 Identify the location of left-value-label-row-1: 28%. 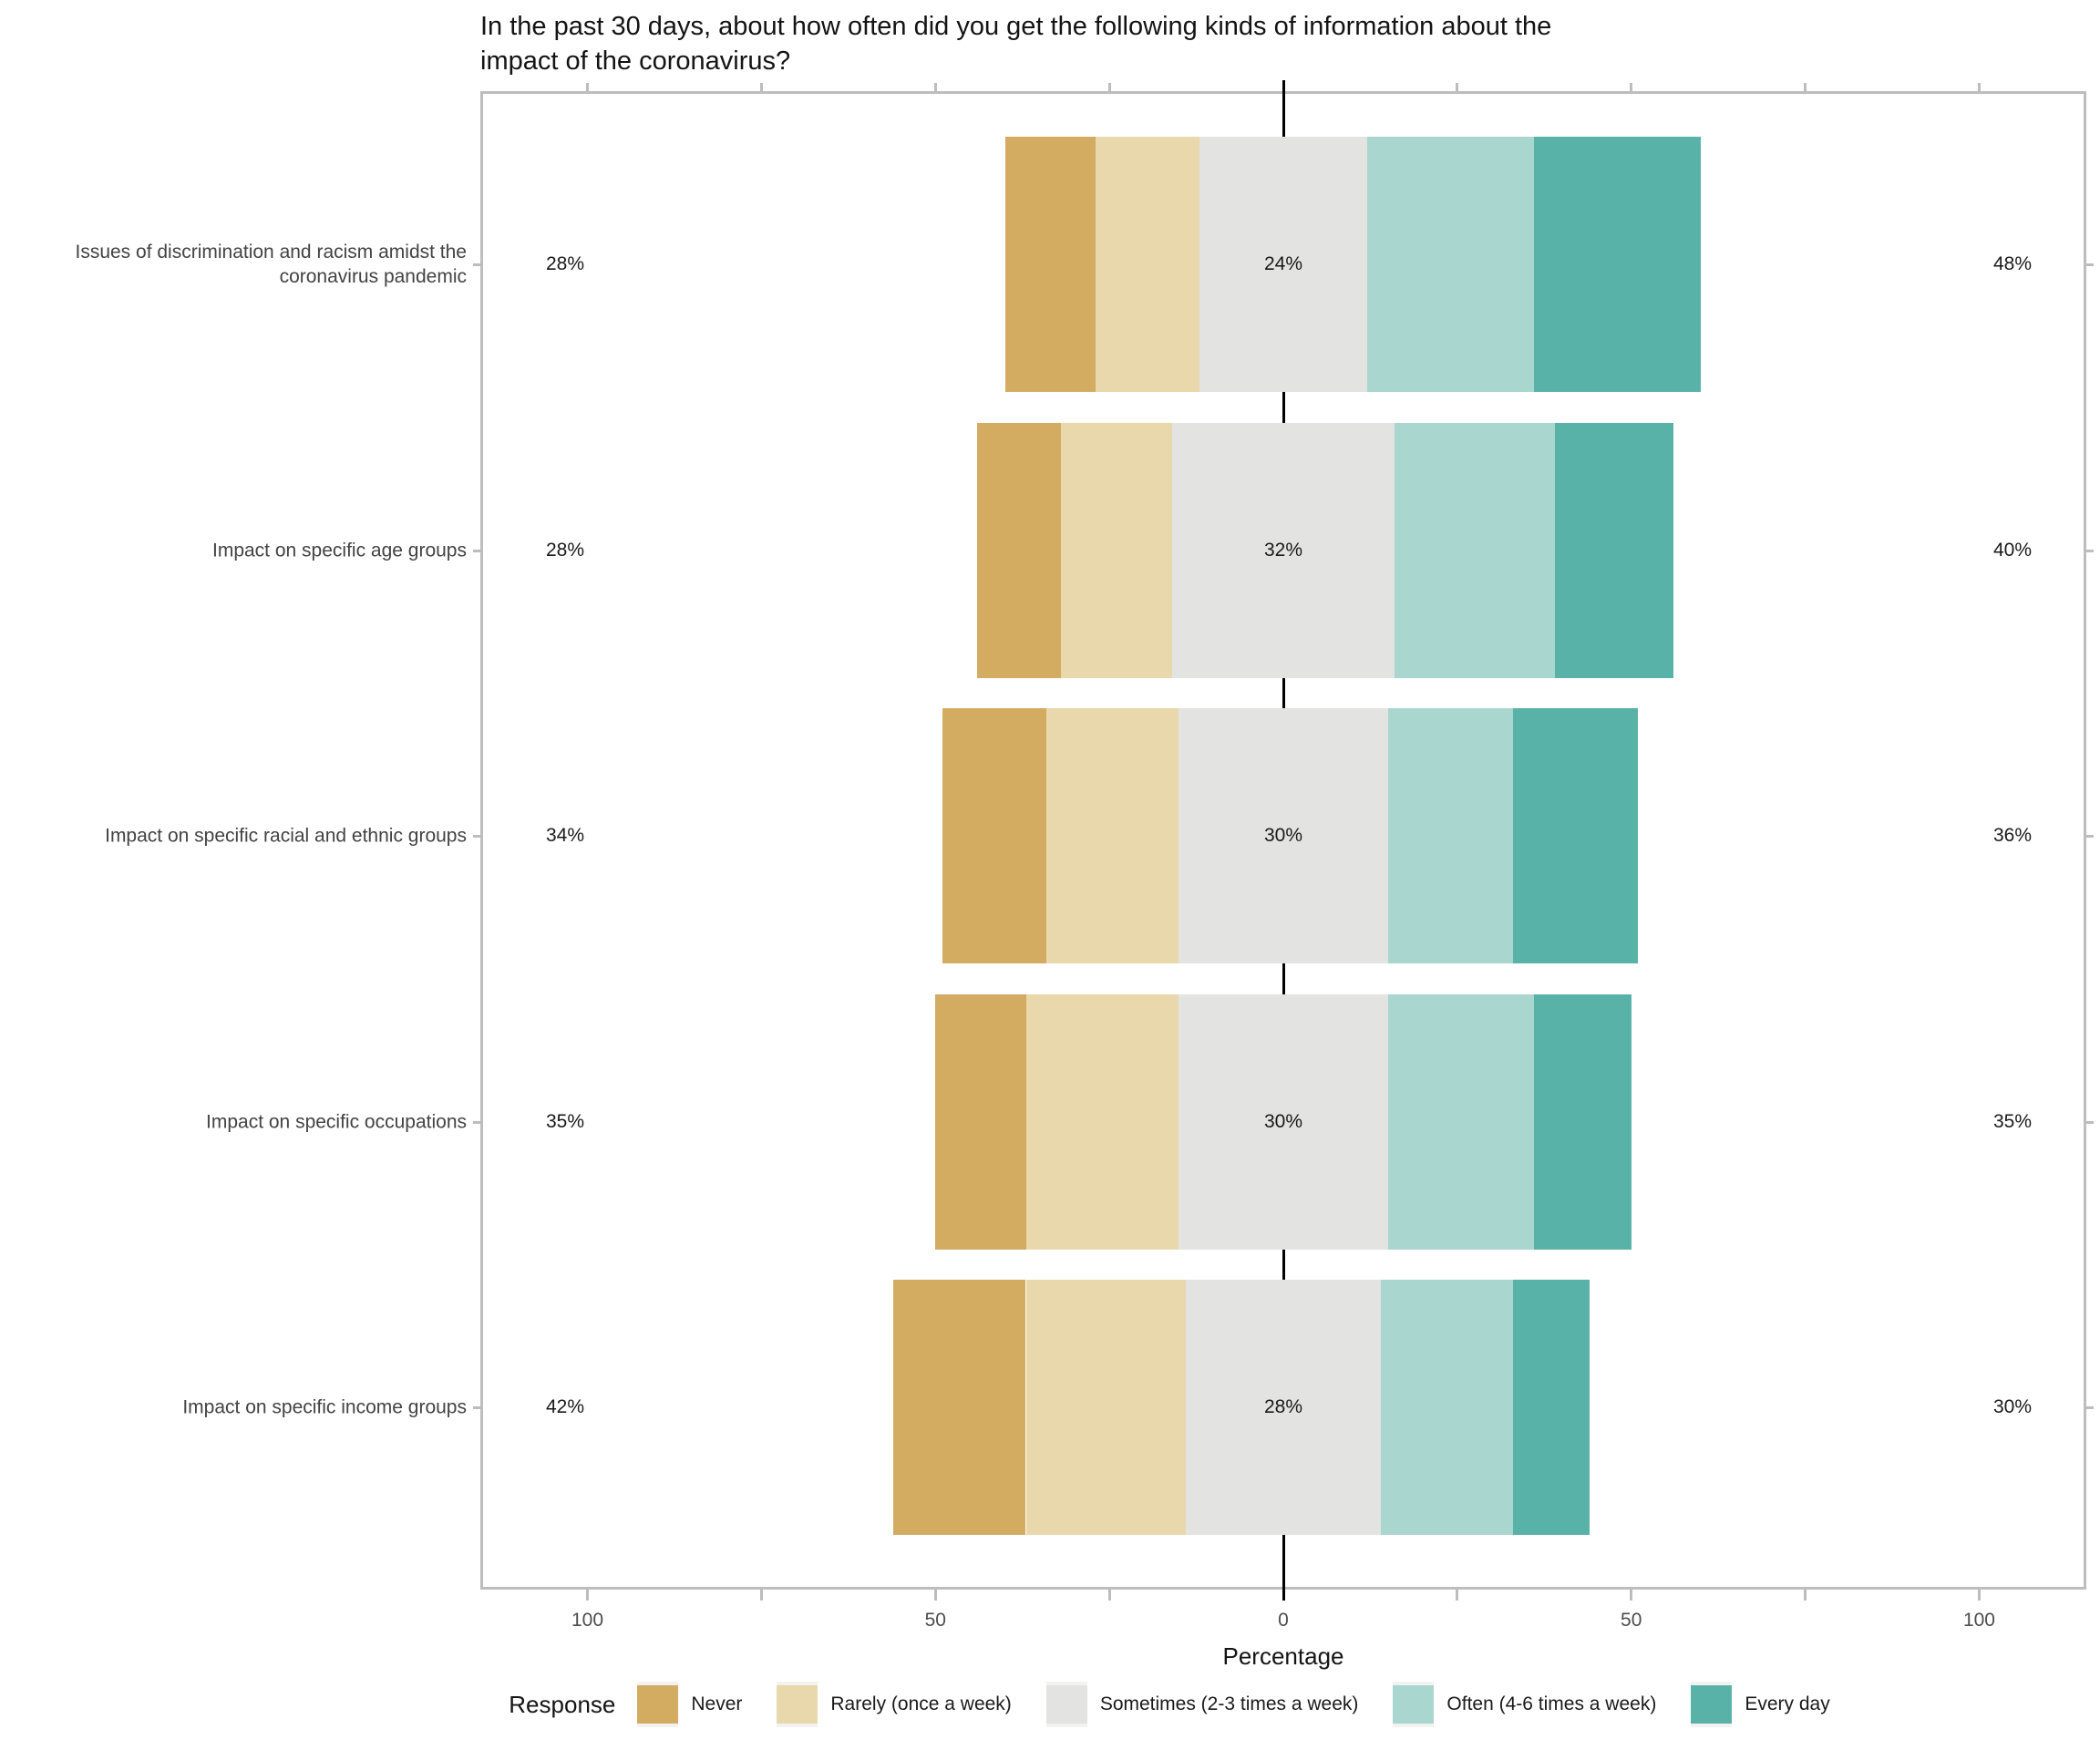
(565, 264).